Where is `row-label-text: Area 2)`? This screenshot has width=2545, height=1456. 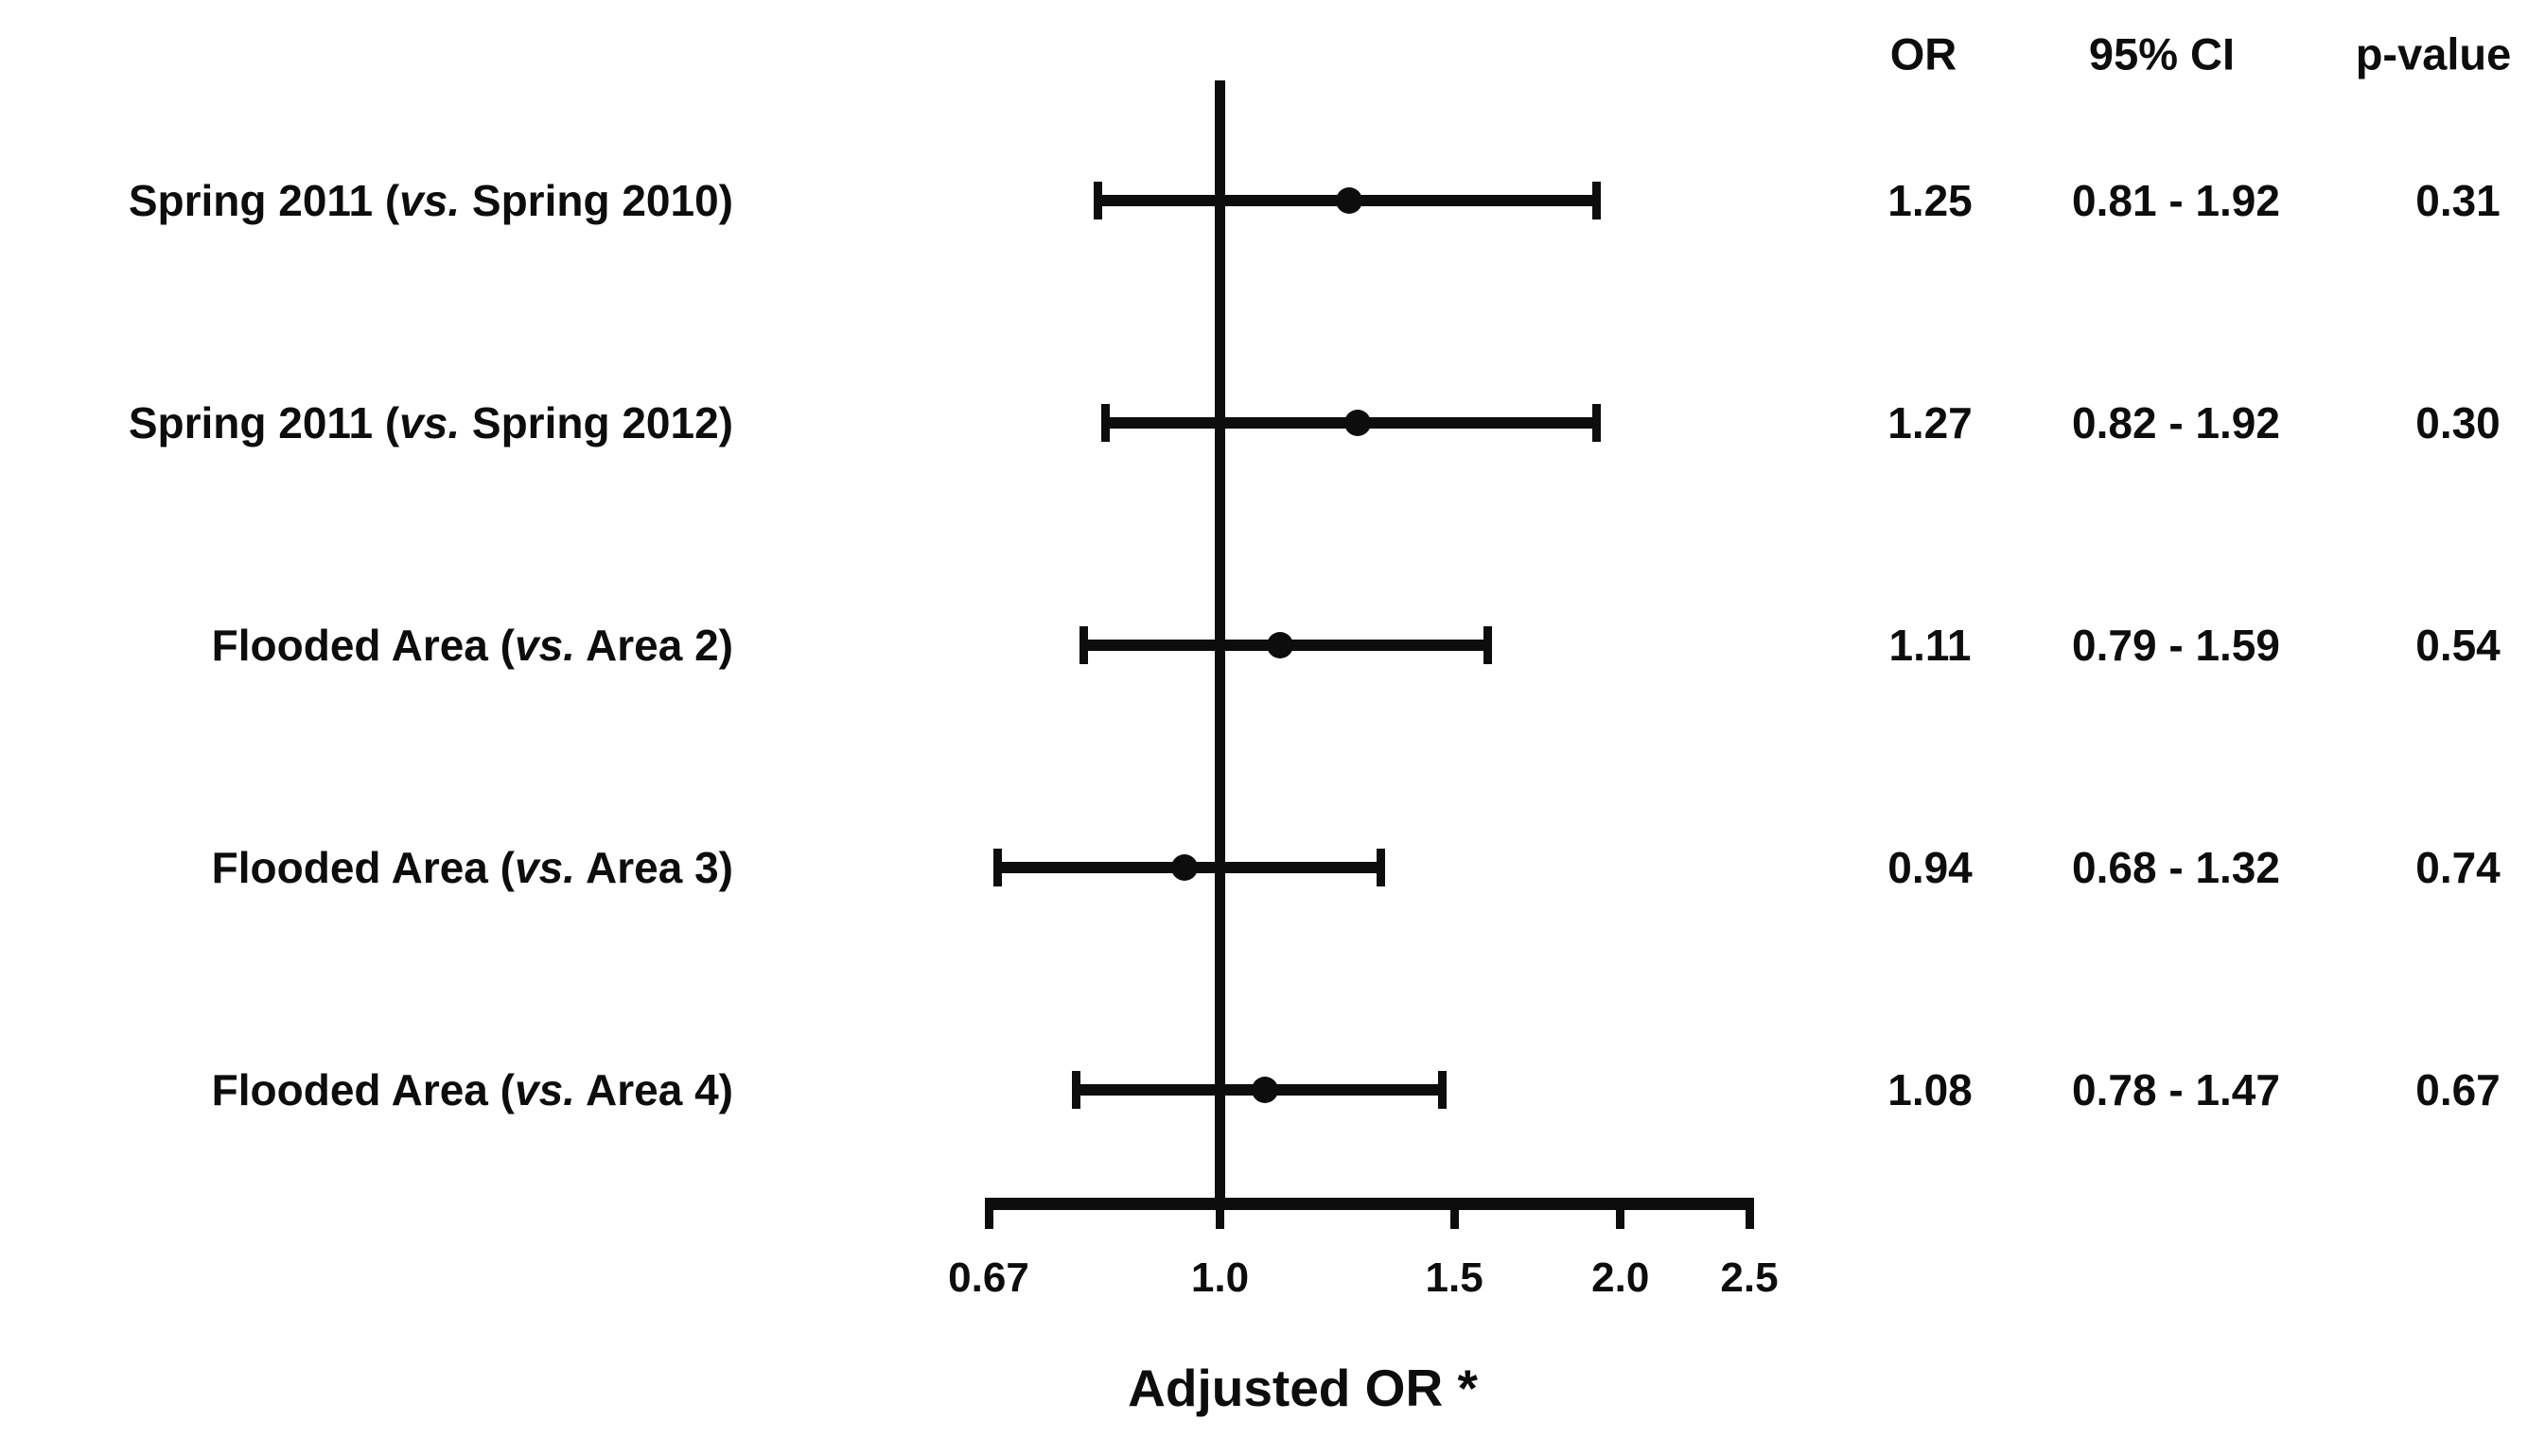
row-label-text: Area 2) is located at coordinates (653, 645).